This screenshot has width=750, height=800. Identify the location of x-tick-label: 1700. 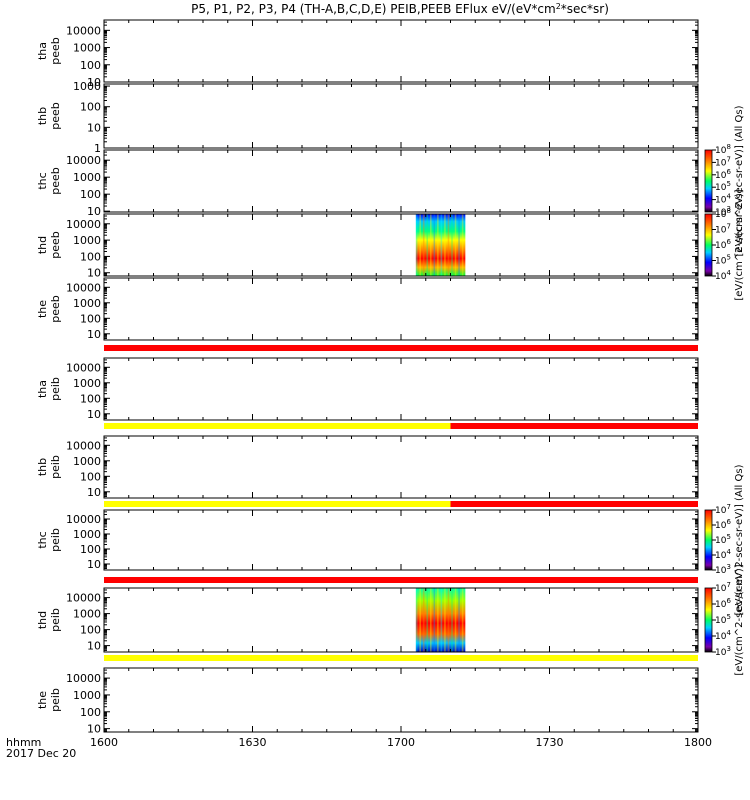
(401, 742).